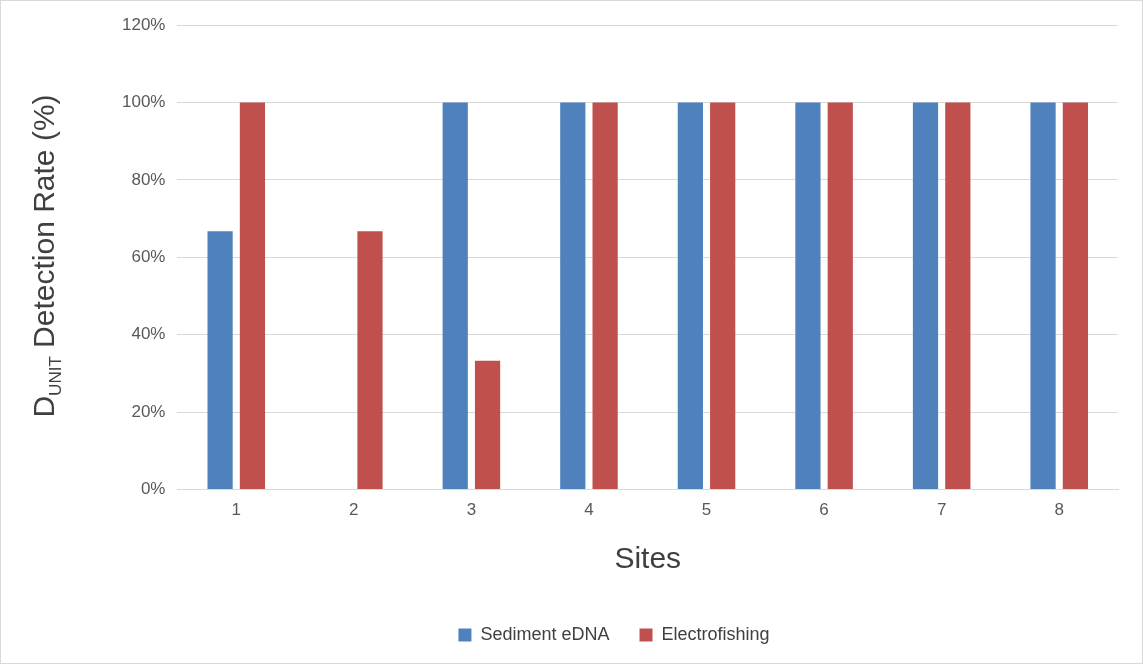 This screenshot has width=1143, height=664. Describe the element at coordinates (715, 633) in the screenshot. I see `legend-label: Electrofishing` at that location.